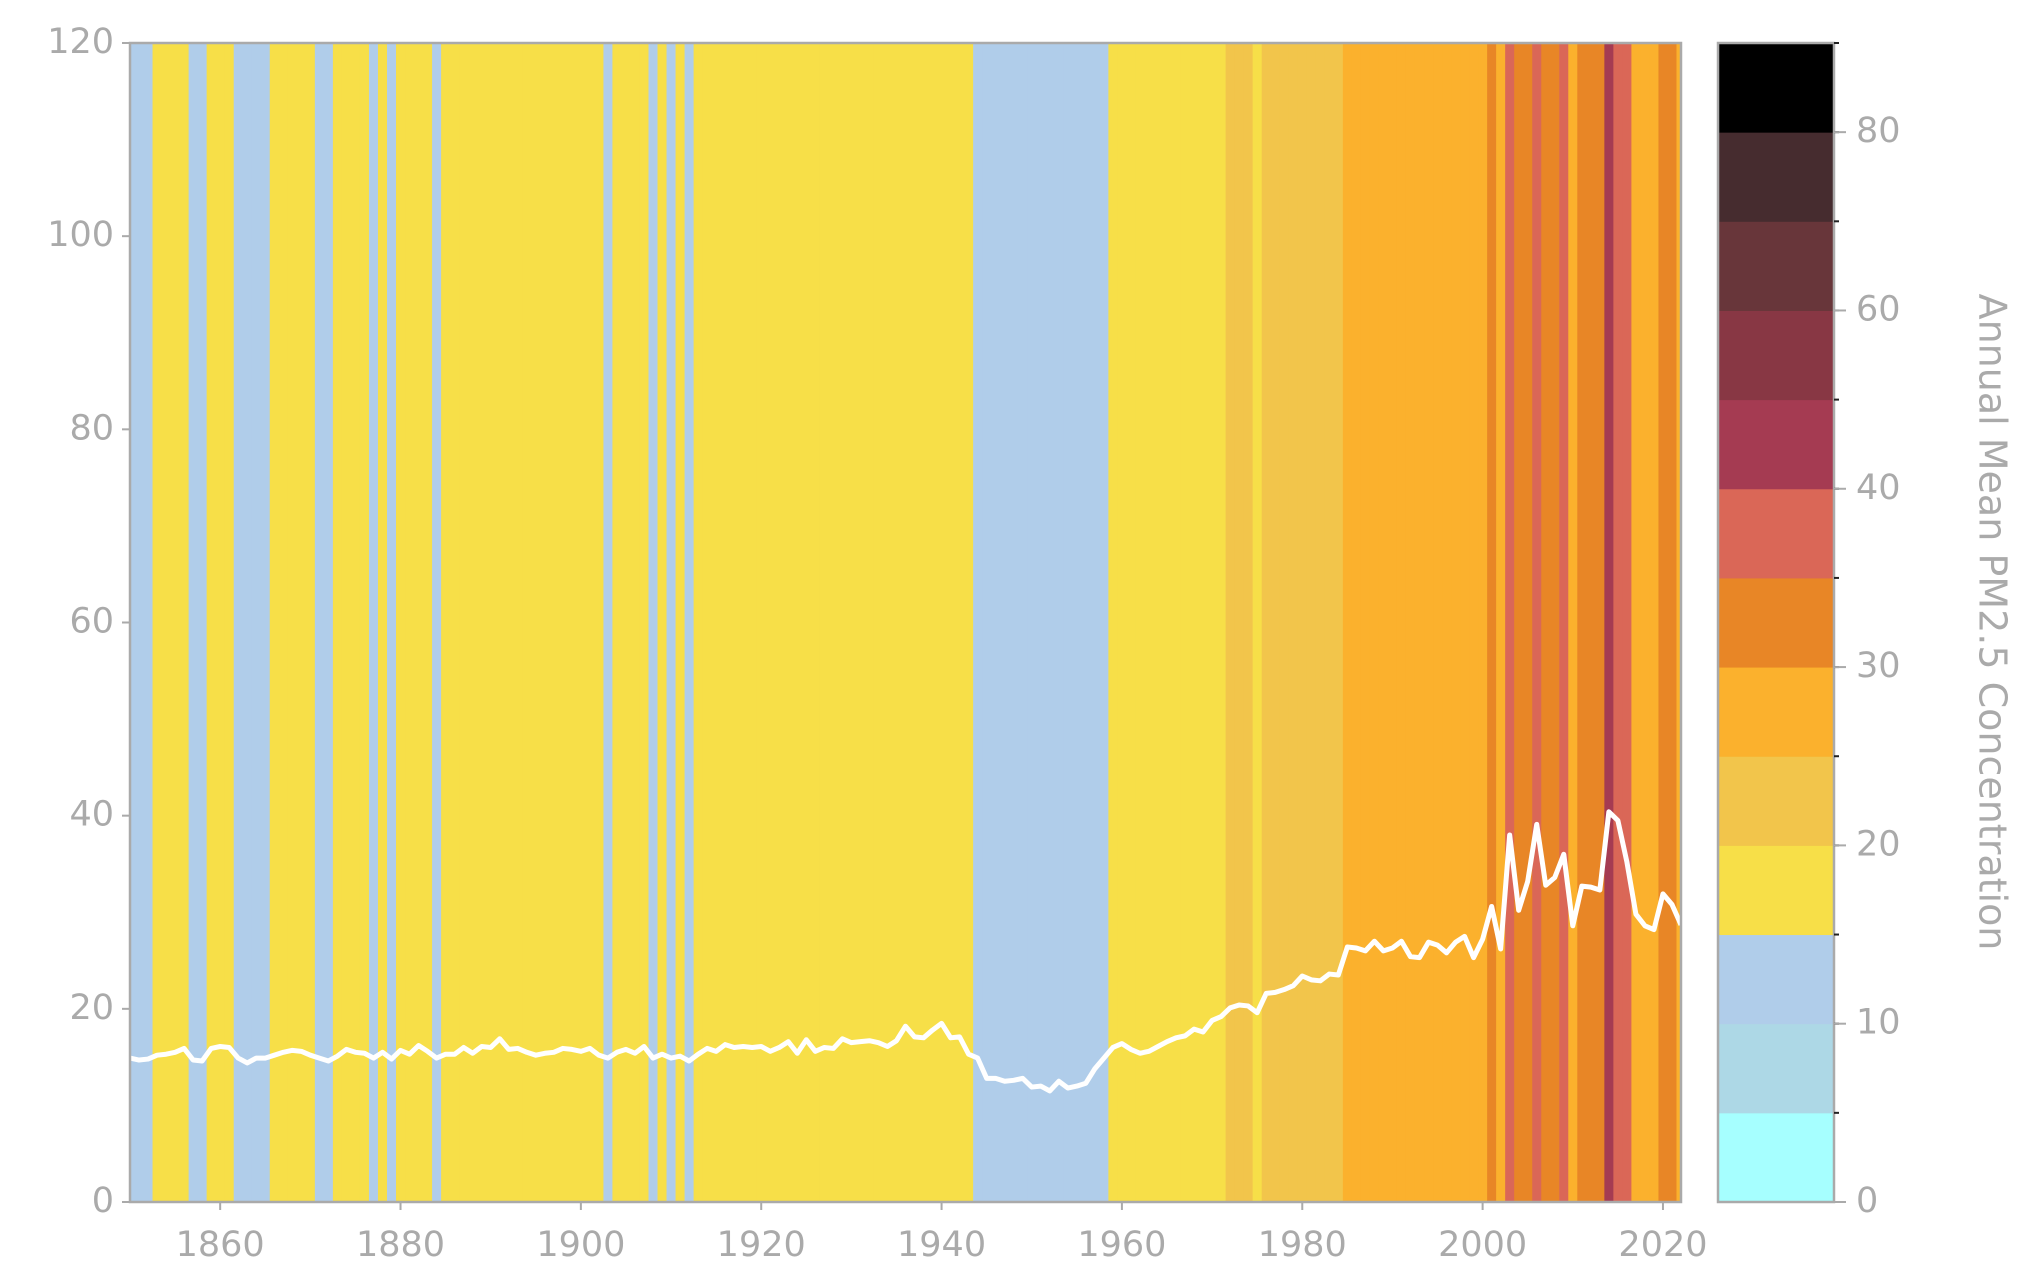 The height and width of the screenshot is (1282, 2028). I want to click on colorbar-tick-label: 30, so click(1878, 666).